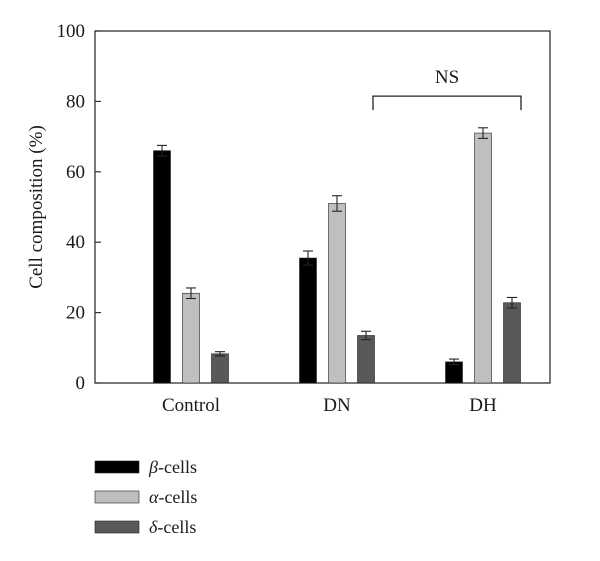 The width and height of the screenshot is (600, 561). Describe the element at coordinates (447, 77) in the screenshot. I see `significance-label: NS` at that location.